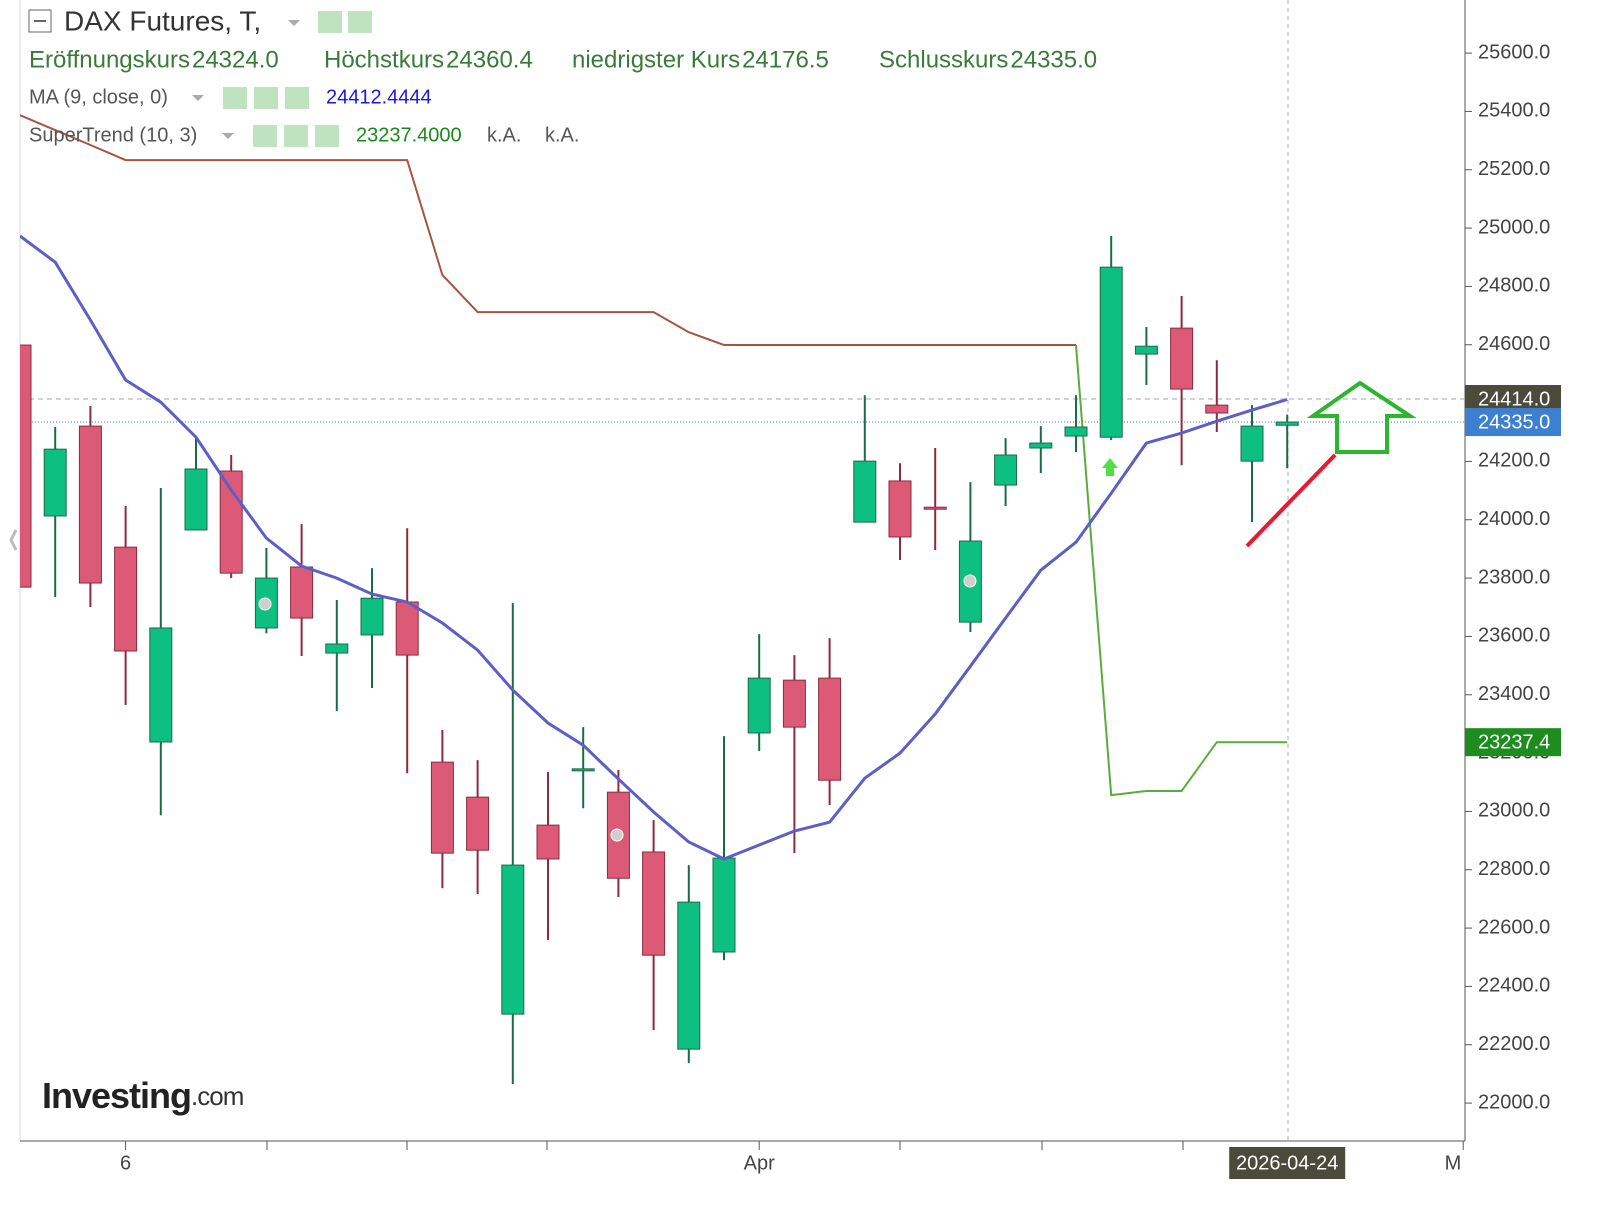 The width and height of the screenshot is (1597, 1206). What do you see at coordinates (1514, 927) in the screenshot?
I see `y-tick-label: 22600.0` at bounding box center [1514, 927].